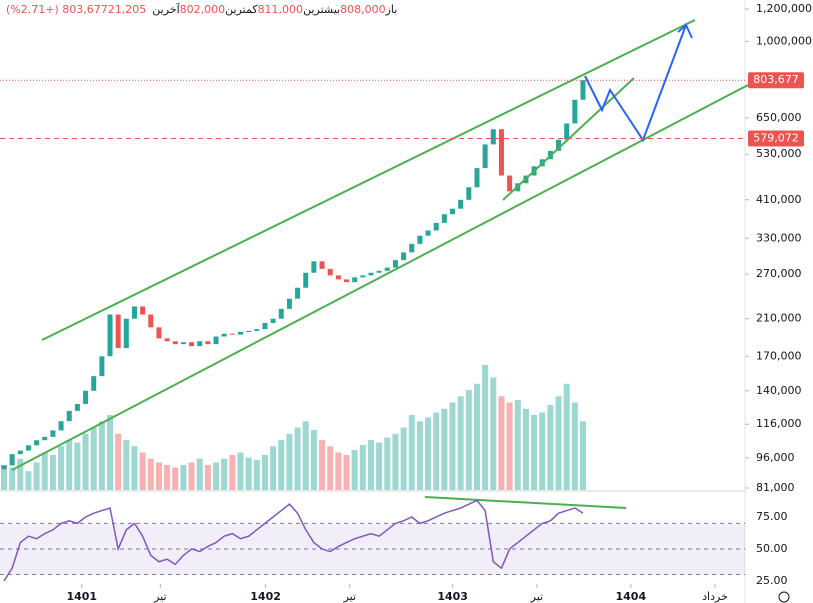 The height and width of the screenshot is (603, 813). I want to click on header-value: 802,000, so click(202, 9).